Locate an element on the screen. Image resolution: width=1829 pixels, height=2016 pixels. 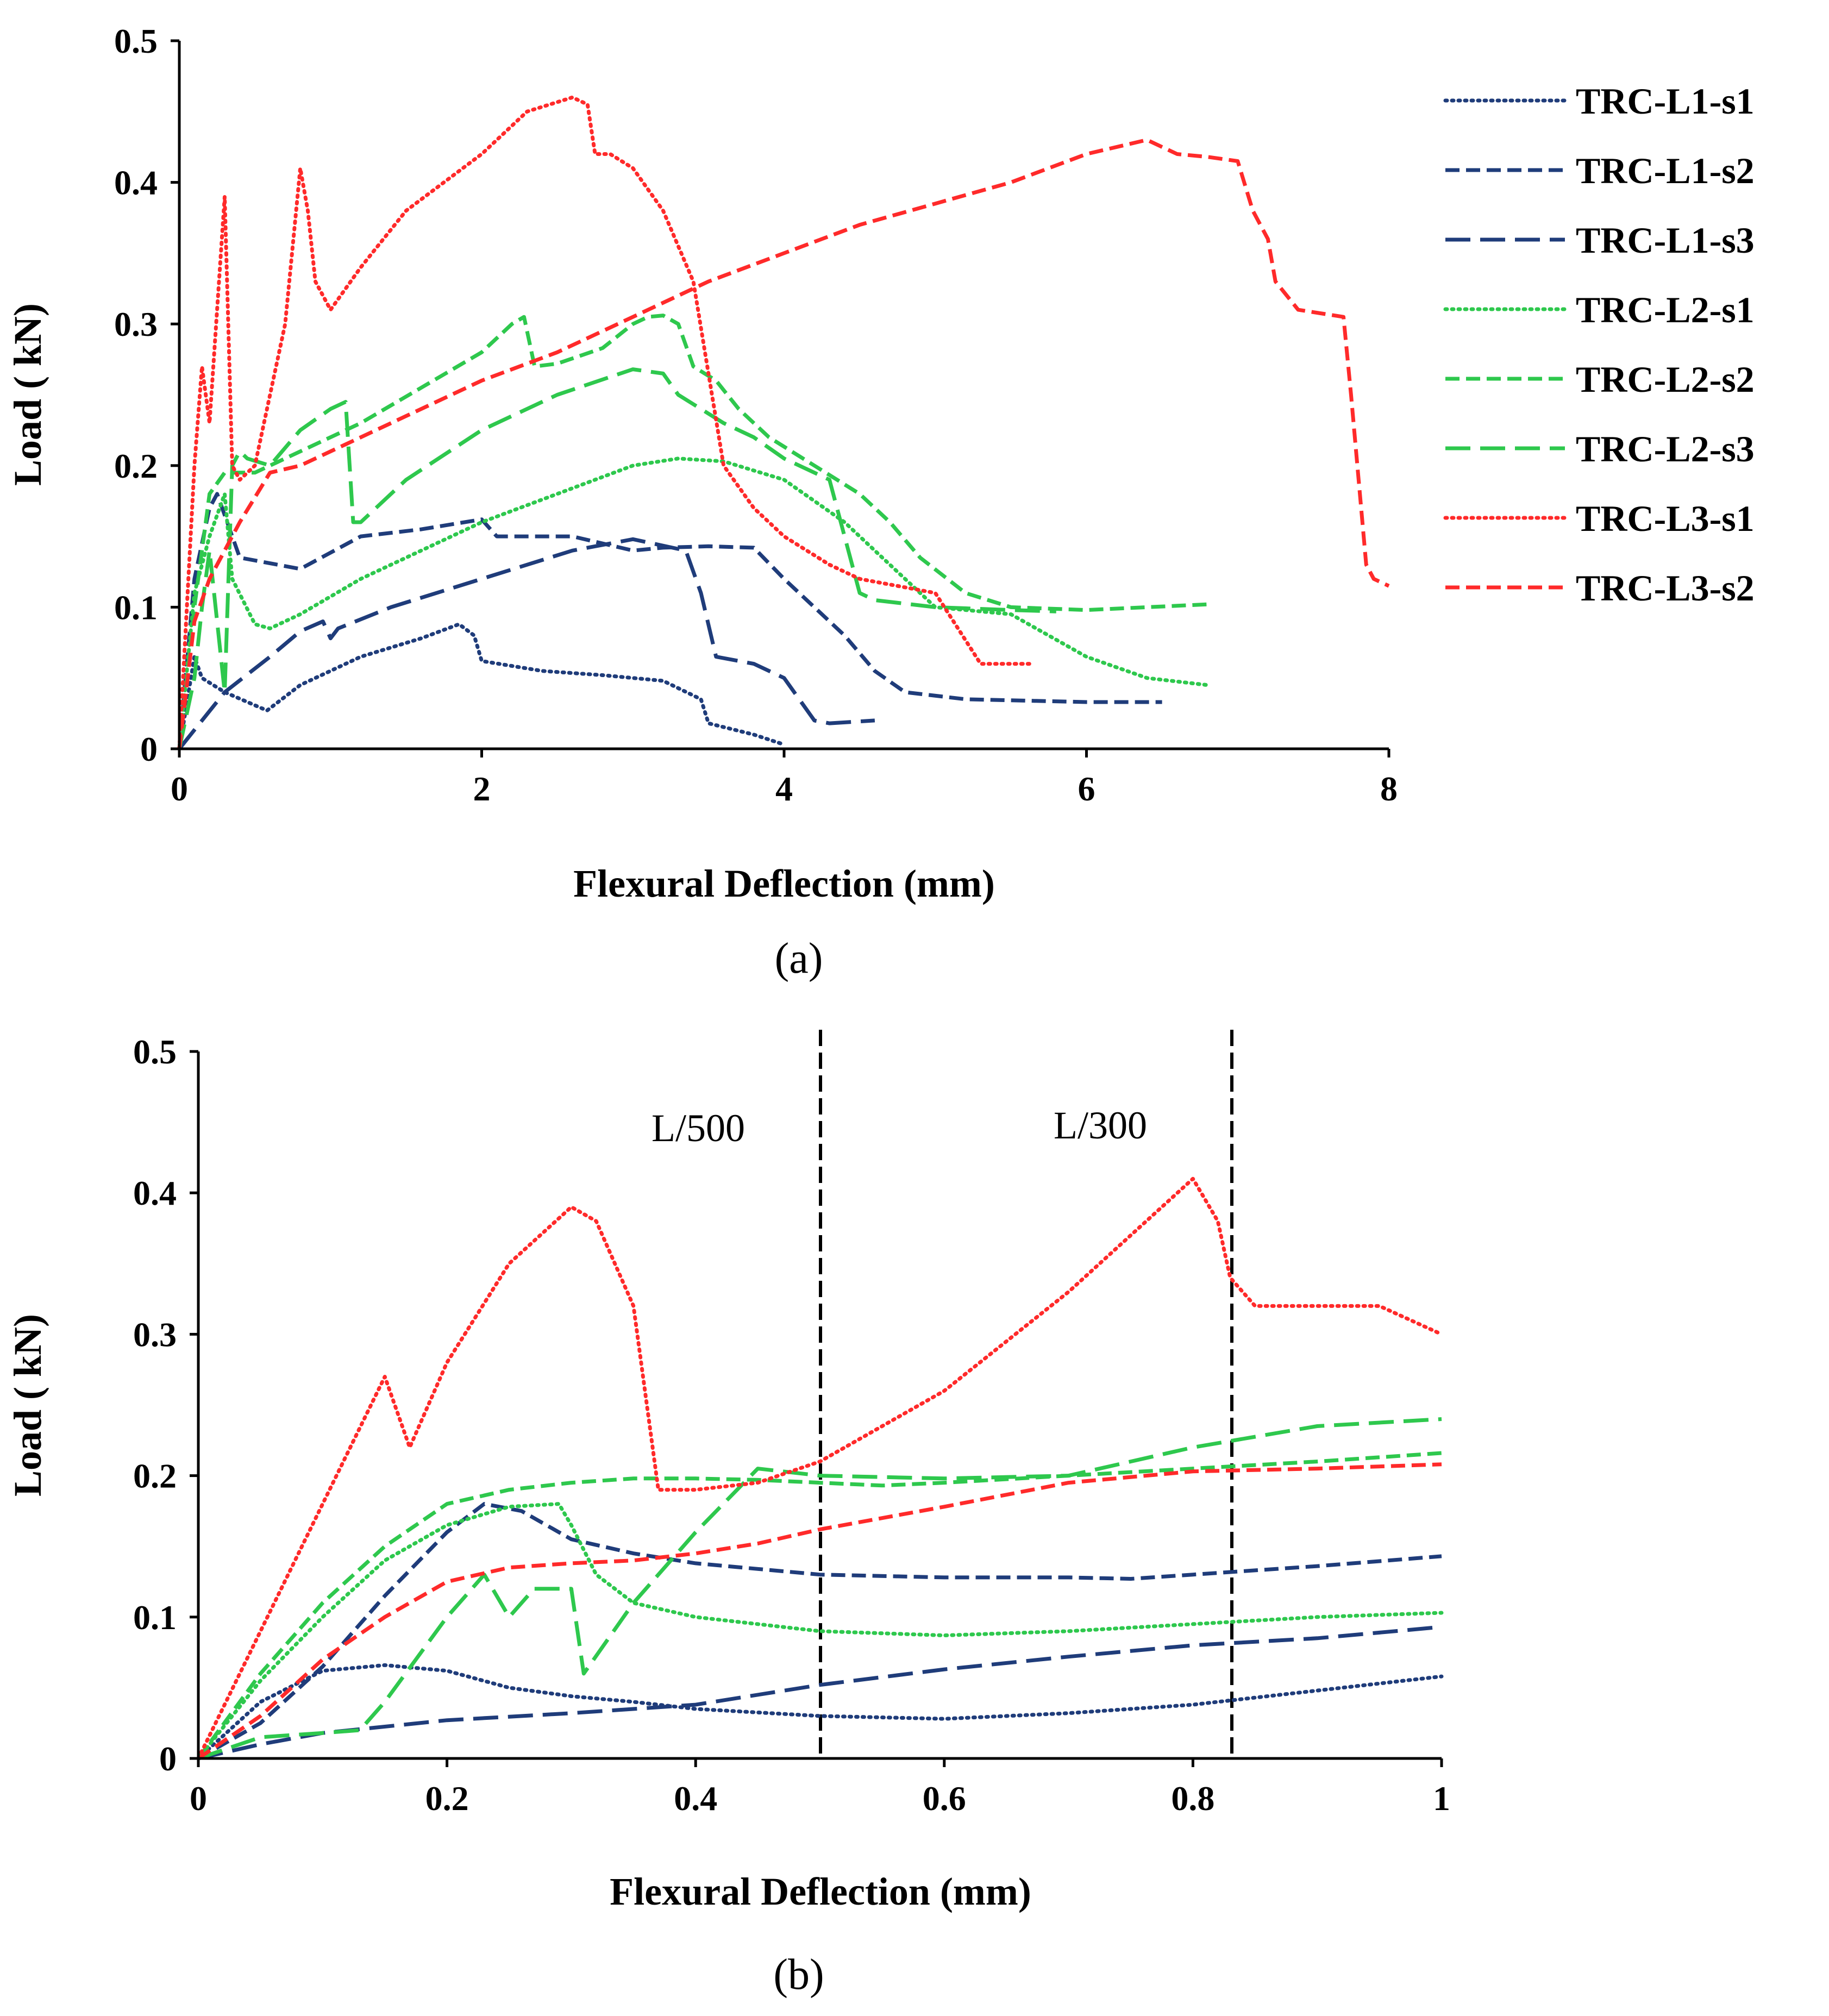
panel-a-x-tick-label: 6 is located at coordinates (1087, 788).